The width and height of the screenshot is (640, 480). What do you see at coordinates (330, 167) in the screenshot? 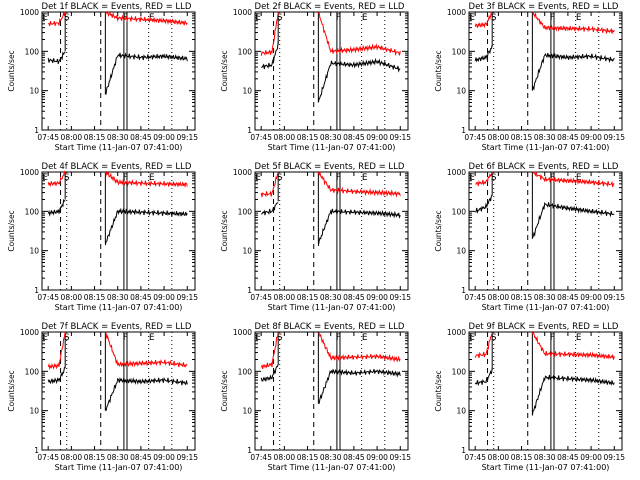
I see `panel-title: Det 5f BLACK = Events, RED = LLD` at bounding box center [330, 167].